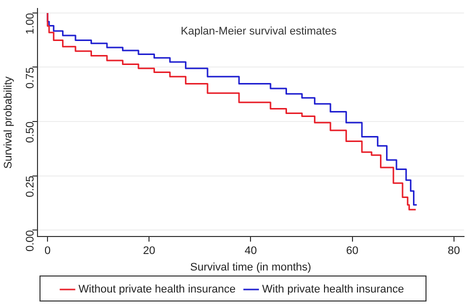 This screenshot has width=474, height=307. I want to click on y-tick-label: 0.00, so click(30, 241).